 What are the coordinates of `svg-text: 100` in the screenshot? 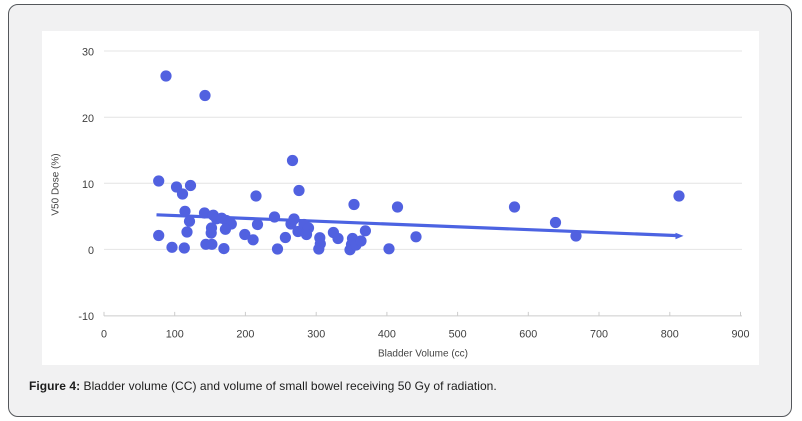 It's located at (175, 334).